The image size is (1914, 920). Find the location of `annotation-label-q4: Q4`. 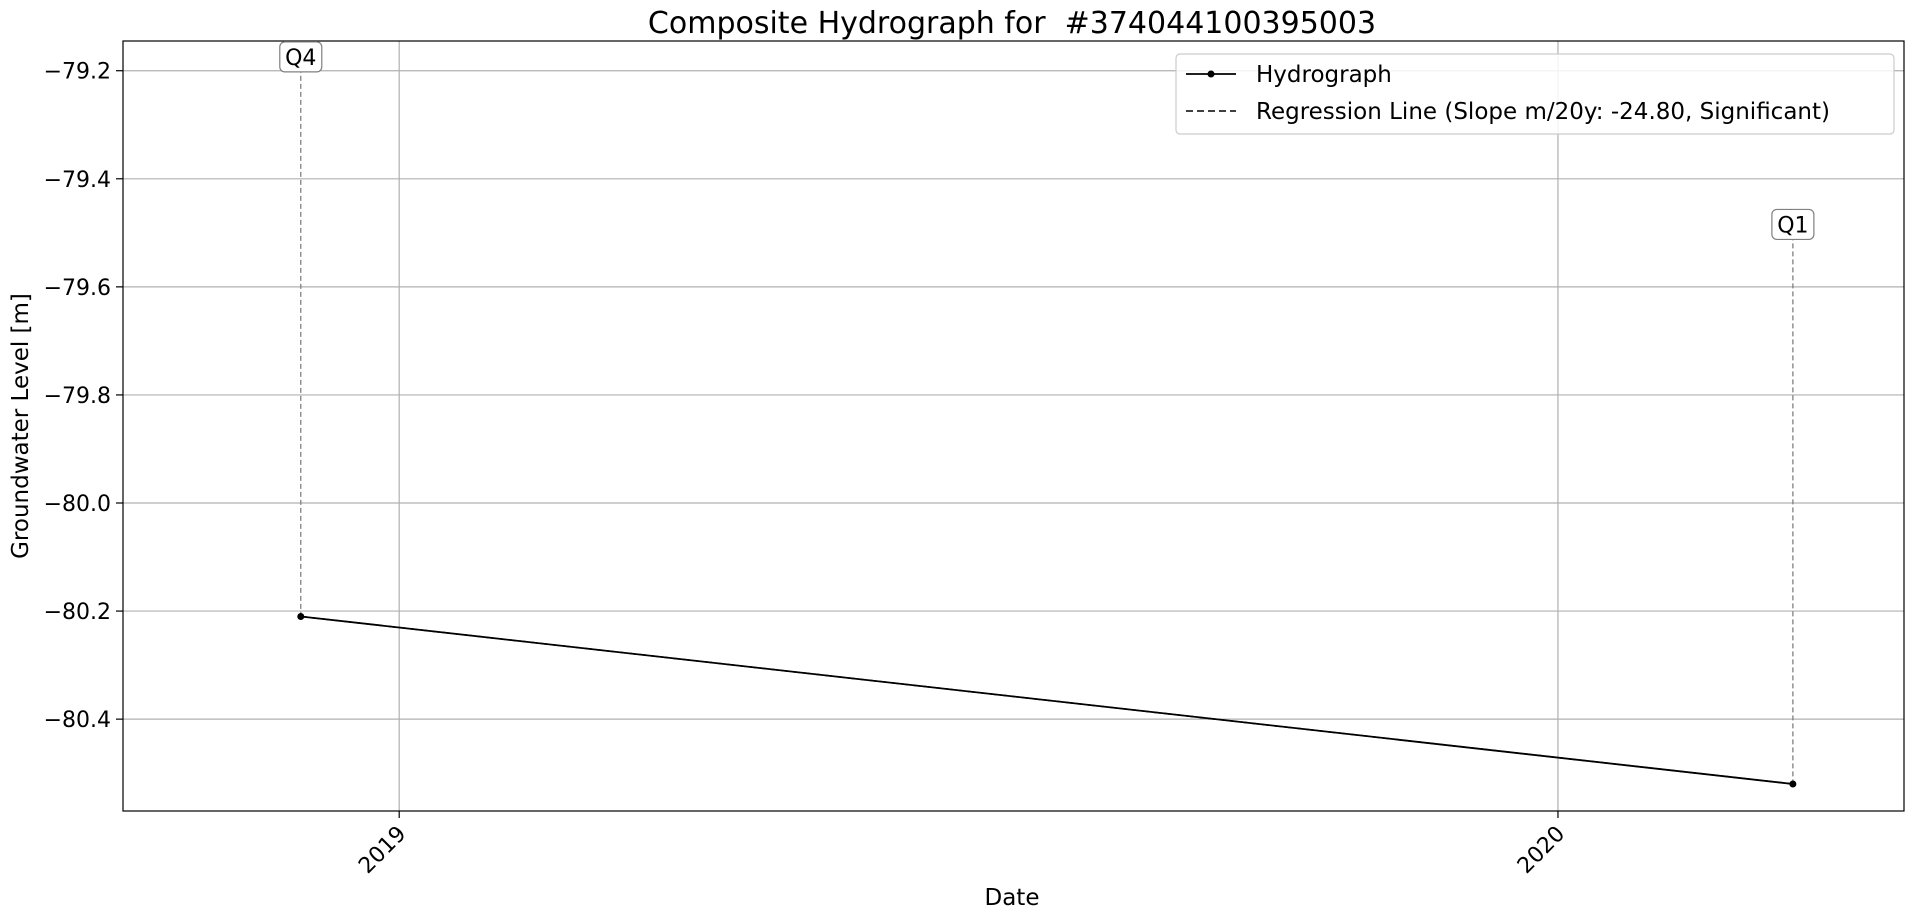

annotation-label-q4: Q4 is located at coordinates (300, 58).